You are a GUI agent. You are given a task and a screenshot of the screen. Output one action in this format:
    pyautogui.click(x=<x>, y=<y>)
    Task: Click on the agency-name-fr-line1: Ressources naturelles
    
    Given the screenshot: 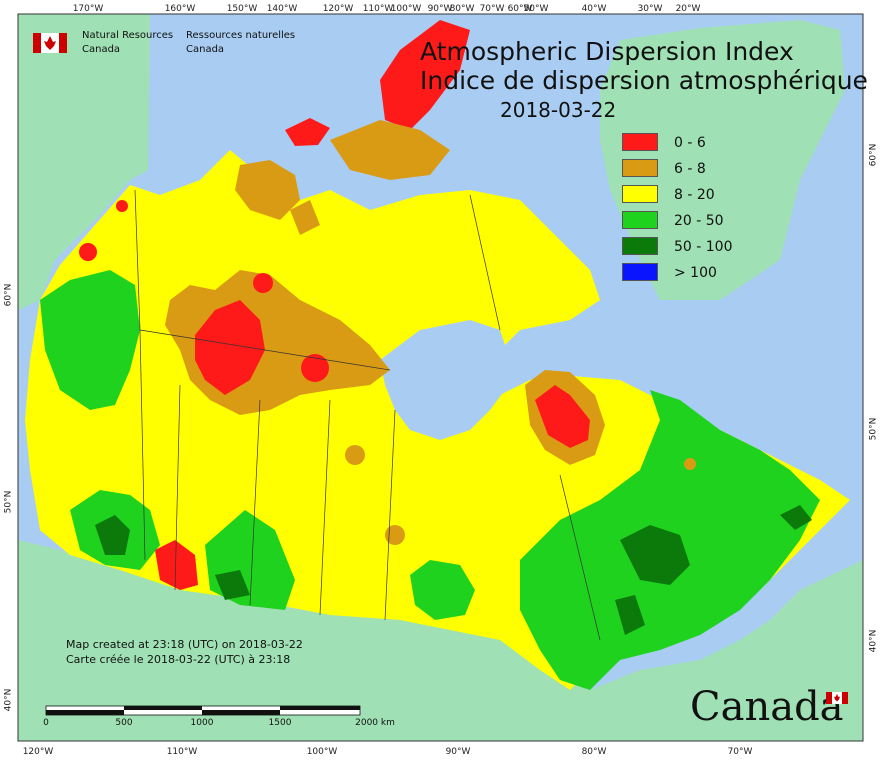 What is the action you would take?
    pyautogui.click(x=241, y=35)
    